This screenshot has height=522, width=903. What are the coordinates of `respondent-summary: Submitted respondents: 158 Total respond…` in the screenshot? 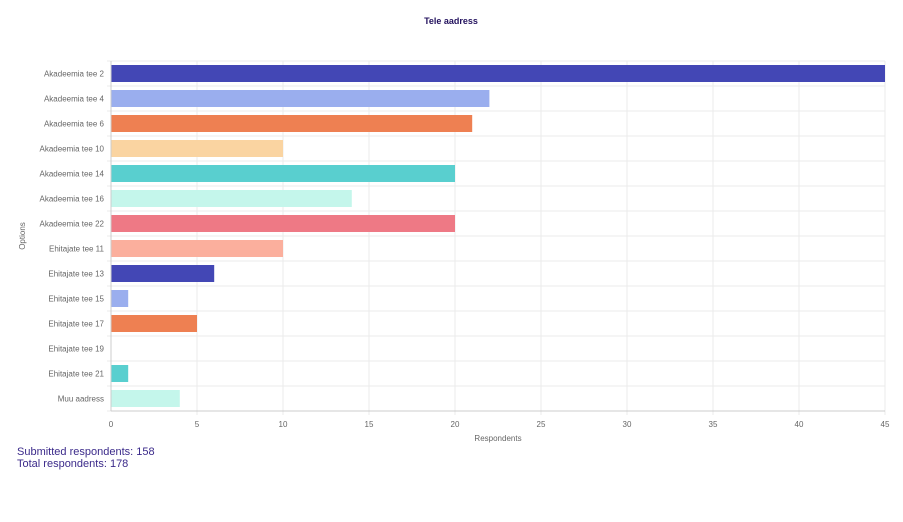 It's located at (86, 458).